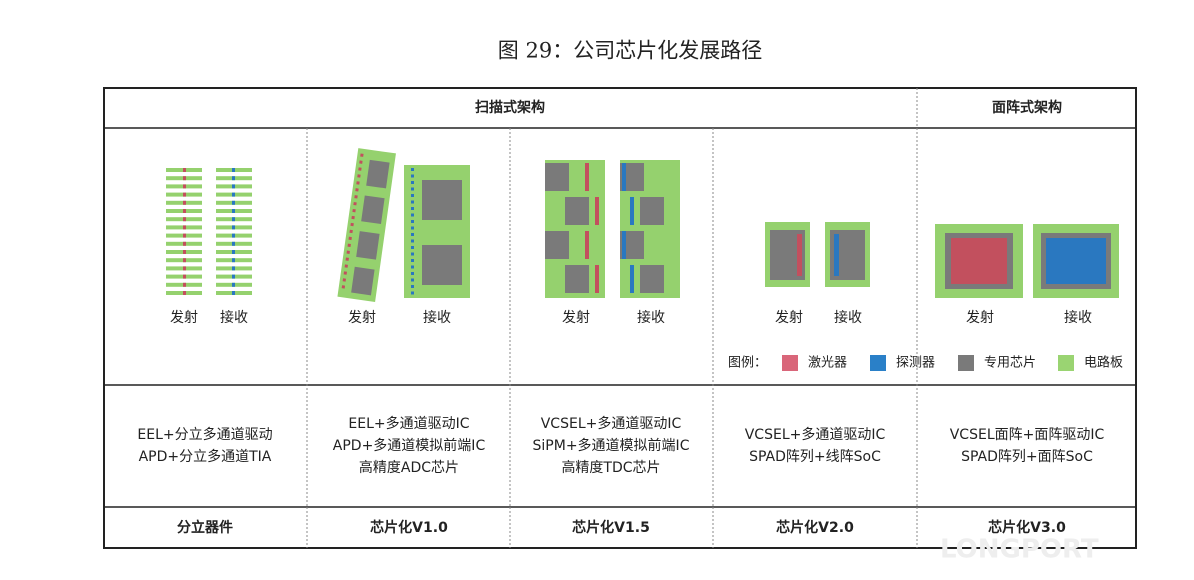 This screenshot has width=1194, height=580. I want to click on legend-item: 电路板, so click(1103, 363).